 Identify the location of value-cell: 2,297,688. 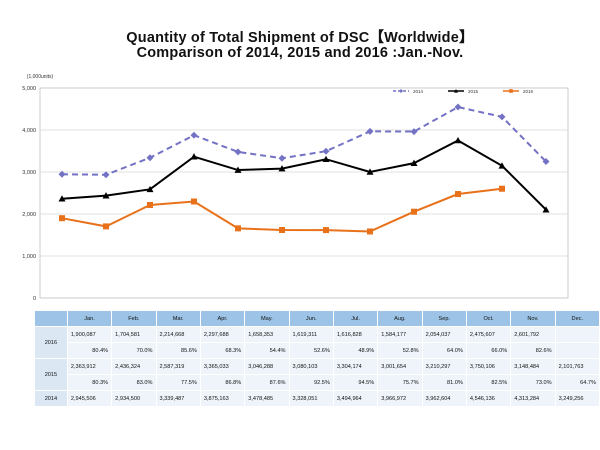
(222, 334).